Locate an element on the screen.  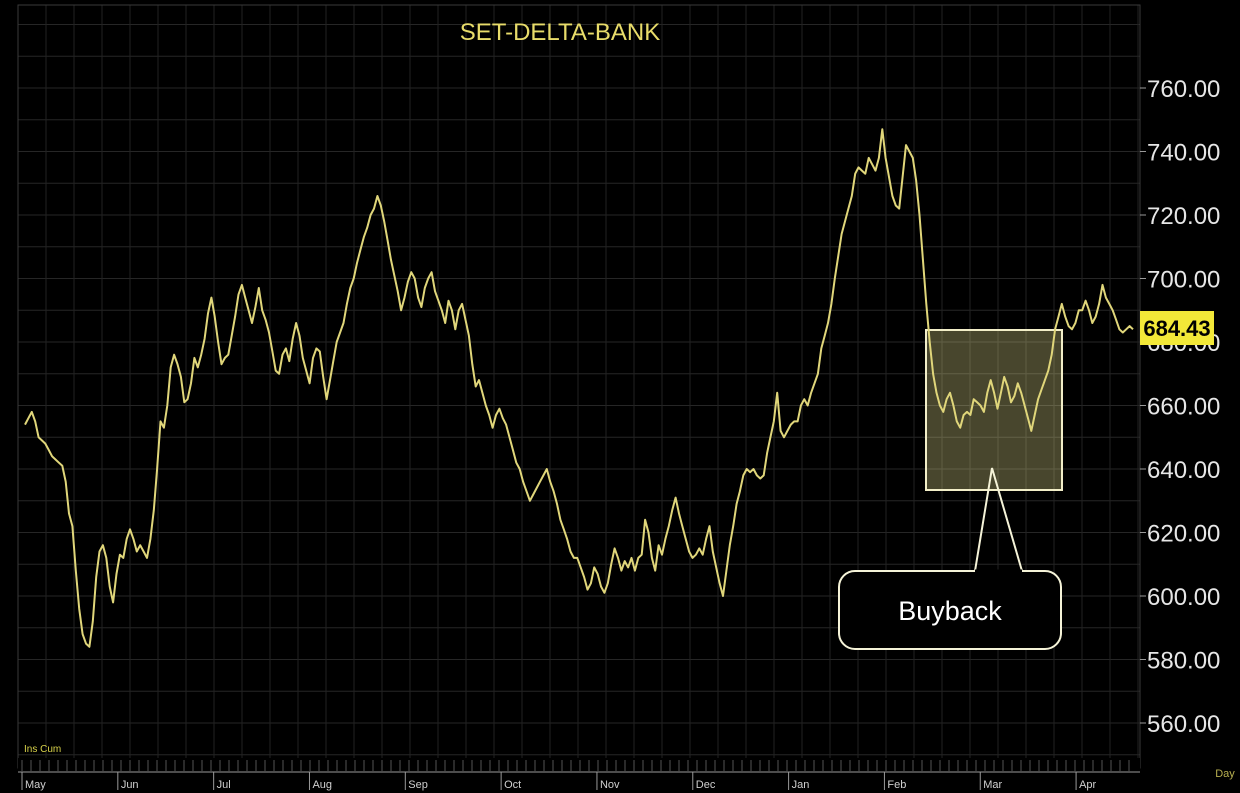
y-tick-label: 620.00 is located at coordinates (1183, 534).